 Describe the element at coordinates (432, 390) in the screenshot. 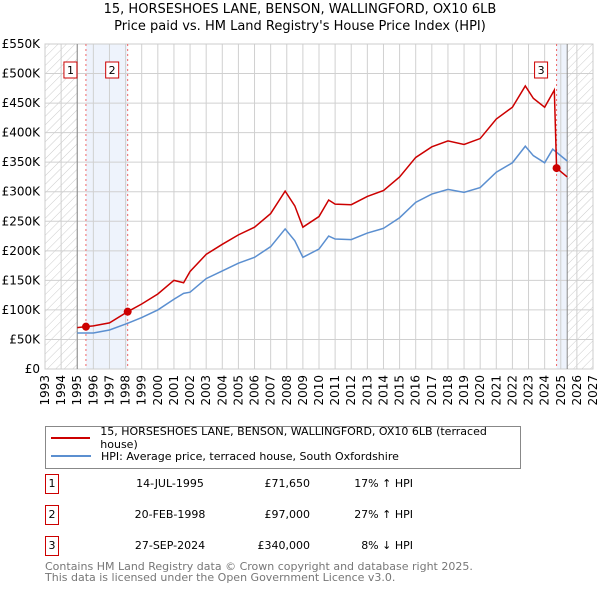

I see `x-tick-label: 2017` at that location.